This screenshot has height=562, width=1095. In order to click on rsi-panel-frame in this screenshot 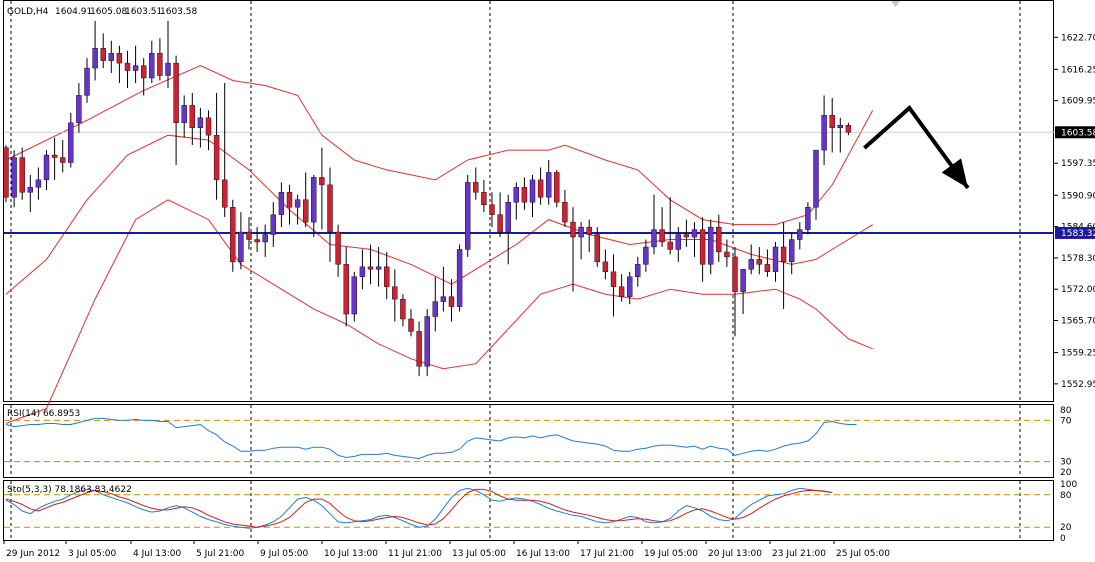, I will do `click(528, 441)`.